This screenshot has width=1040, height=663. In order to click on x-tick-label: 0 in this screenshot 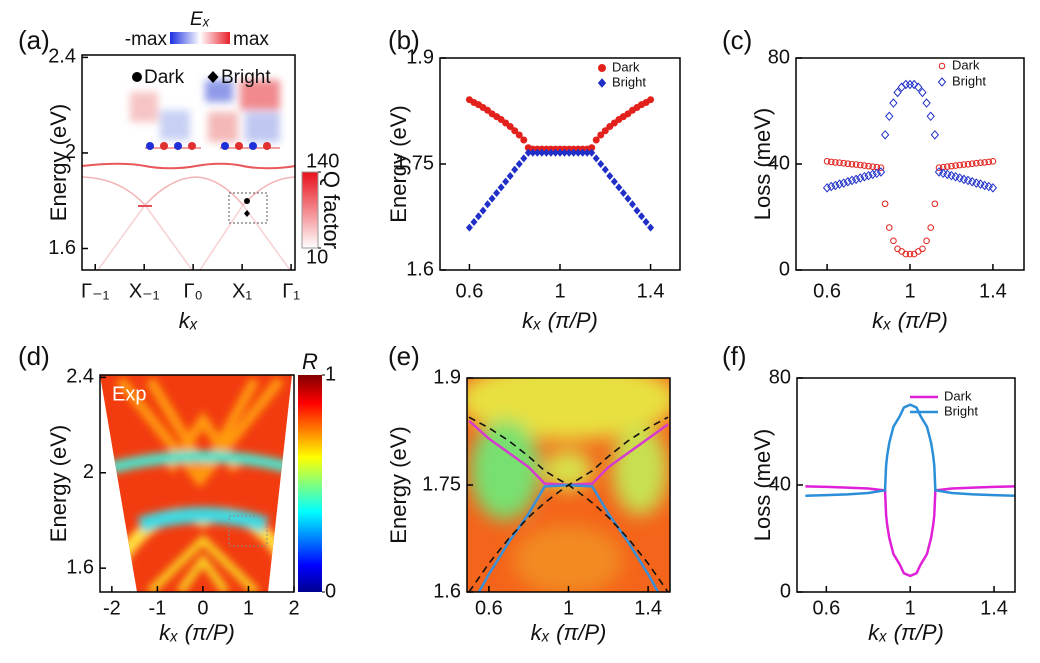, I will do `click(202, 608)`.